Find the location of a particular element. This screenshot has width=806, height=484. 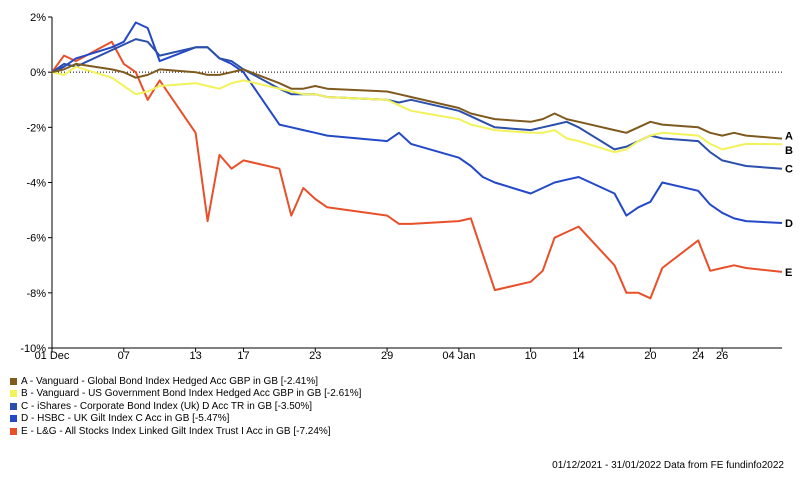

x-tick-label: 04 Jan is located at coordinates (458, 356).